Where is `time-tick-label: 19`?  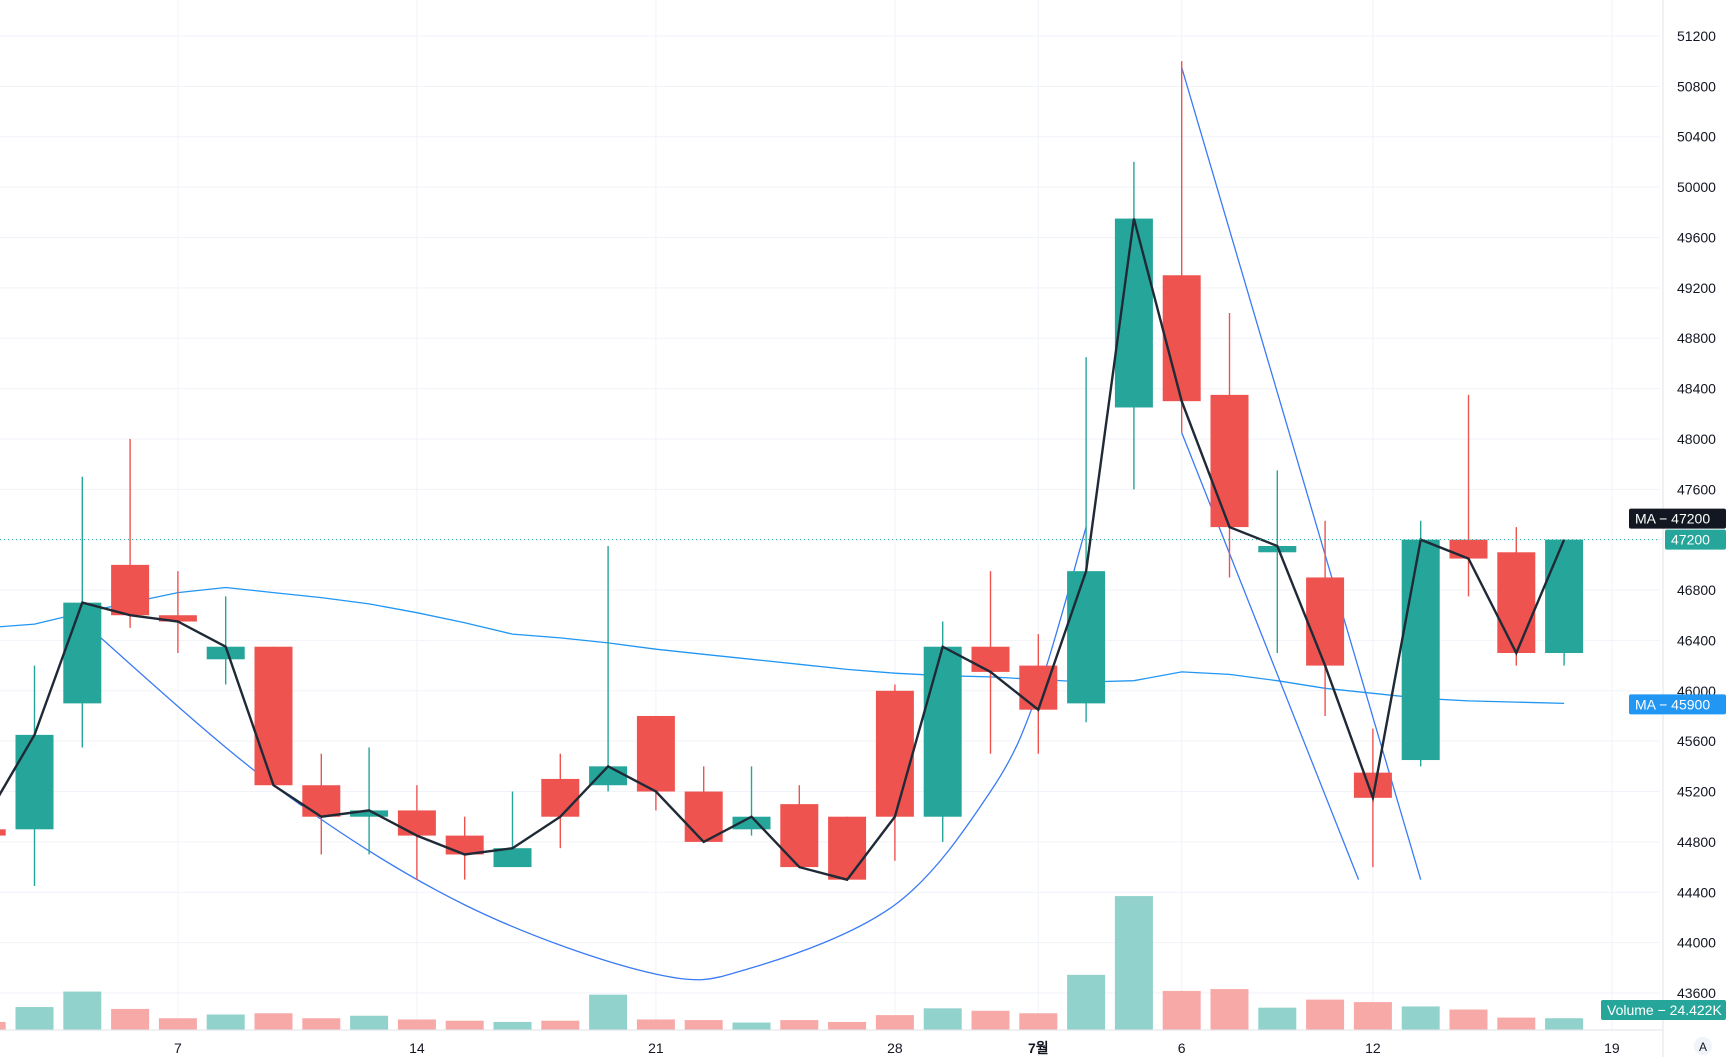
time-tick-label: 19 is located at coordinates (1612, 1048).